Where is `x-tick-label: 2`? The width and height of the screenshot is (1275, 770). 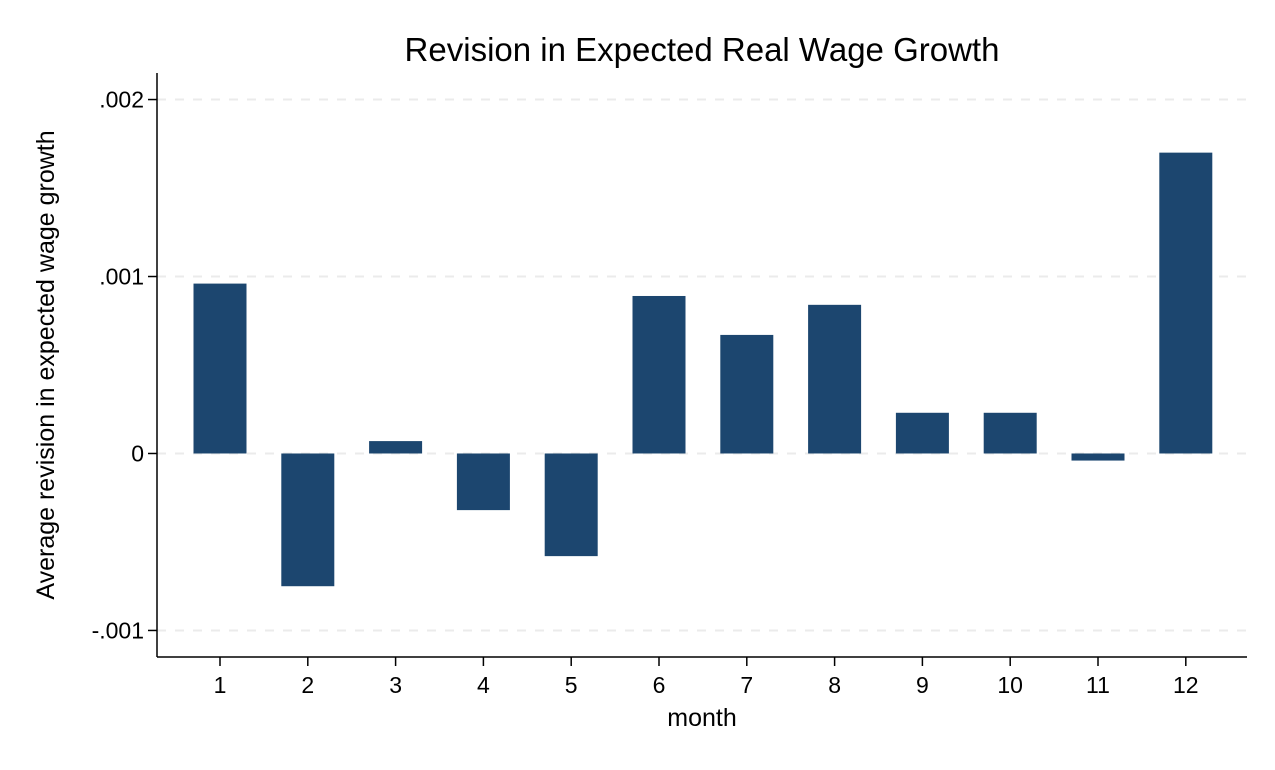
x-tick-label: 2 is located at coordinates (307, 685).